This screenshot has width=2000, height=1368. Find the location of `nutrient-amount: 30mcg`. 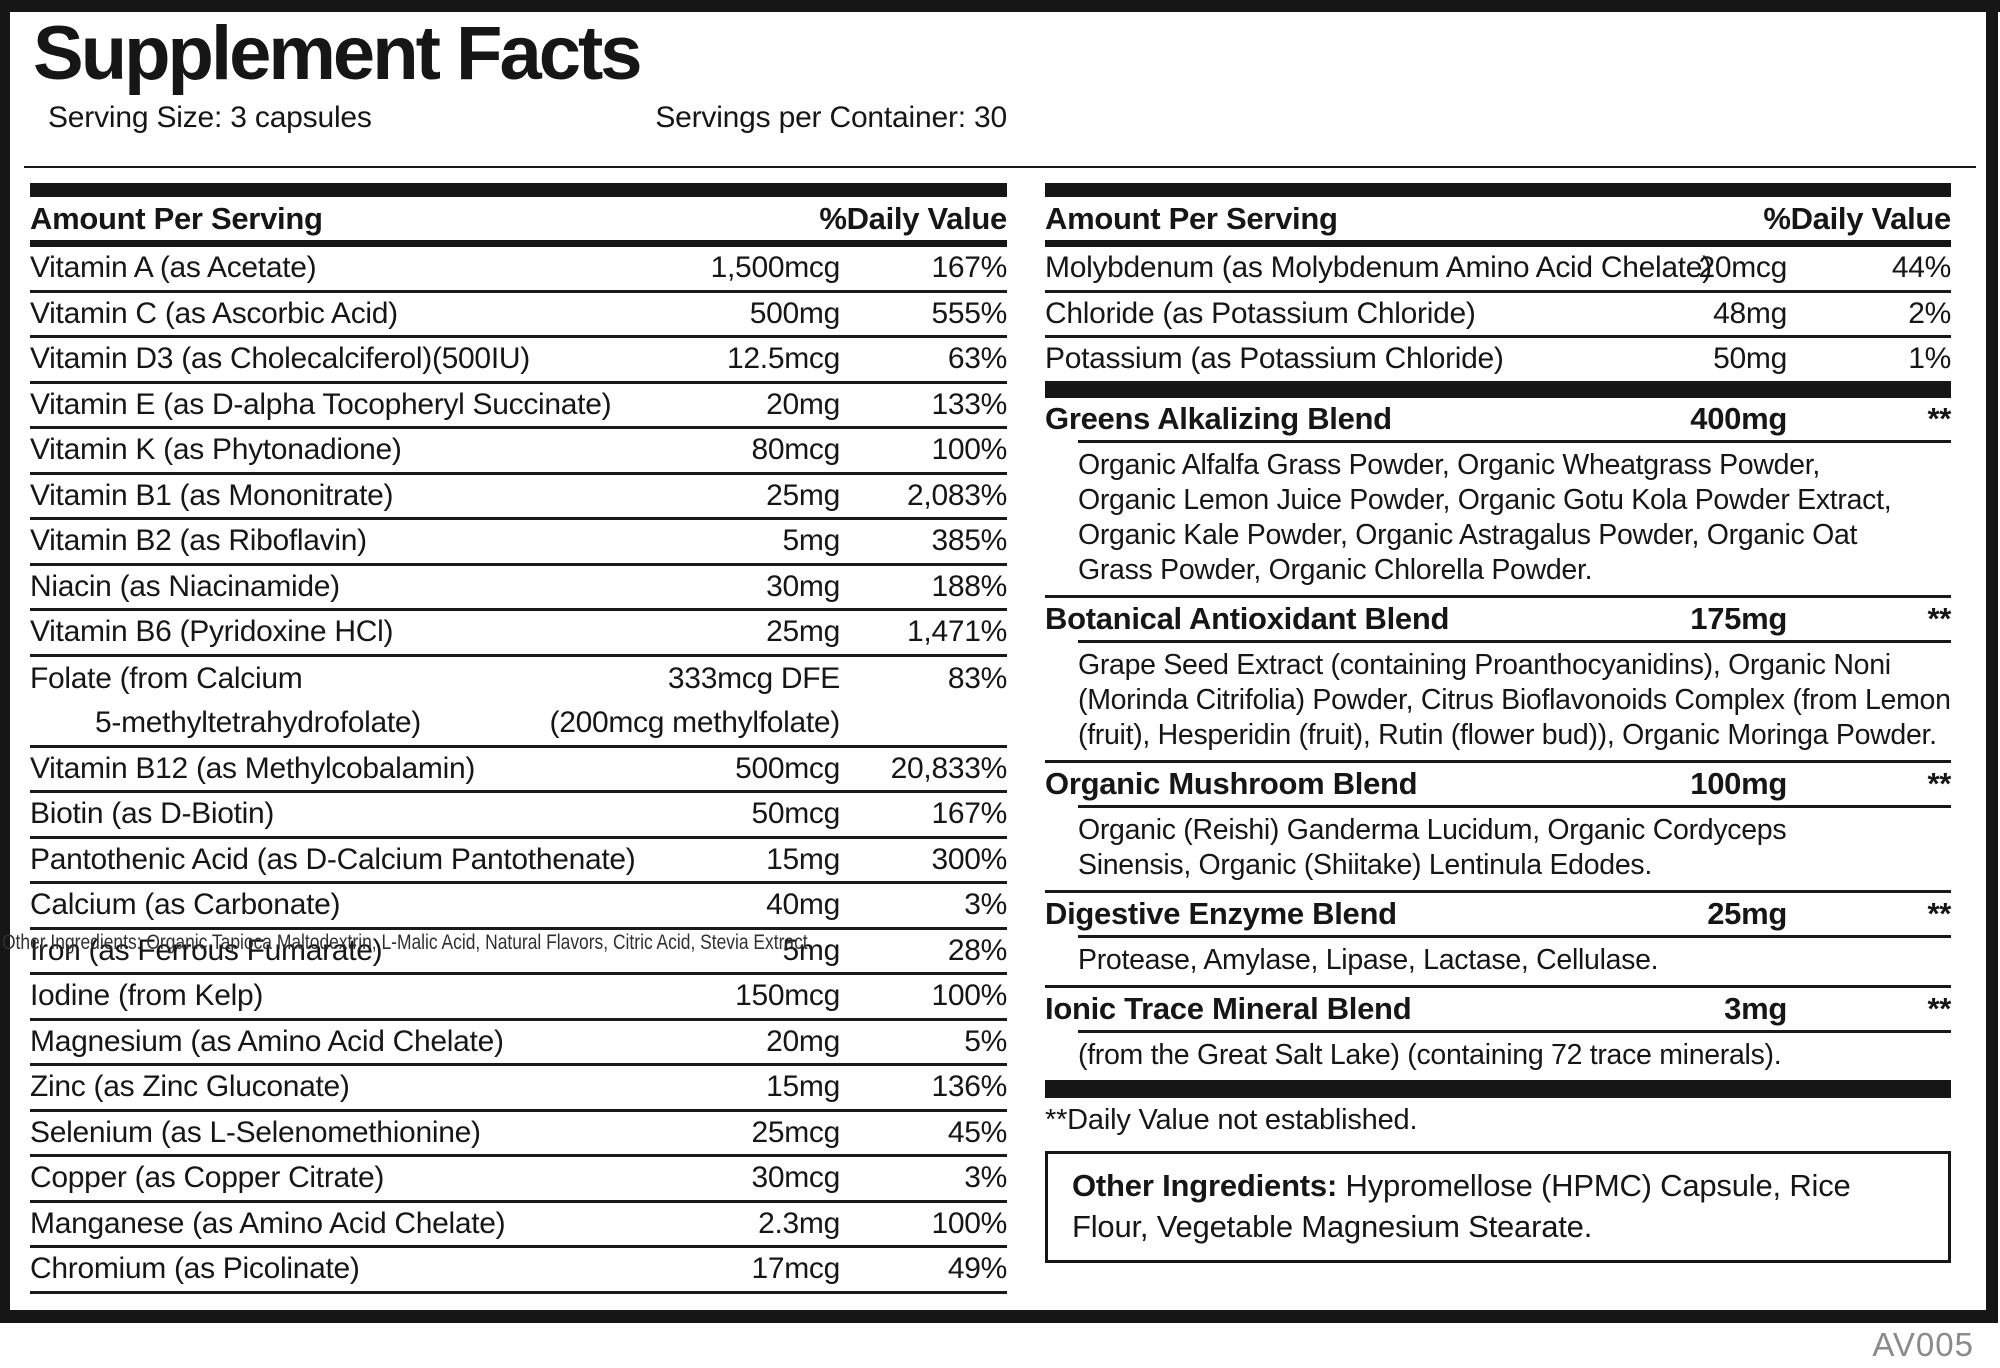

nutrient-amount: 30mcg is located at coordinates (795, 1178).